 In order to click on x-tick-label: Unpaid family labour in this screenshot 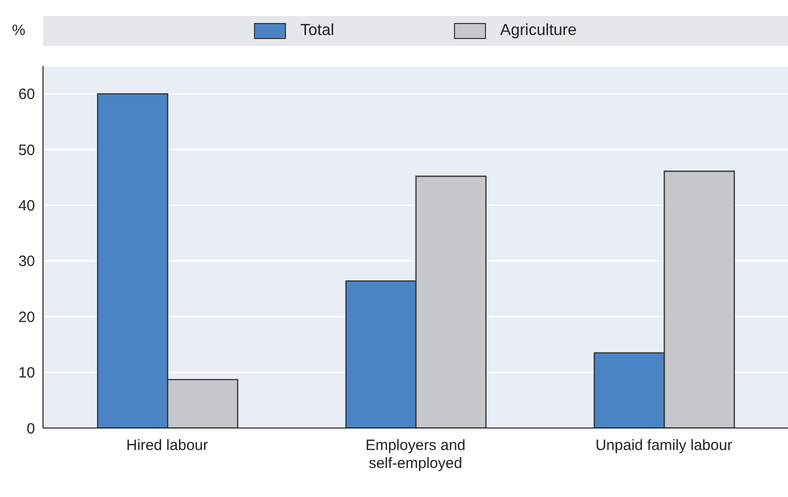, I will do `click(663, 445)`.